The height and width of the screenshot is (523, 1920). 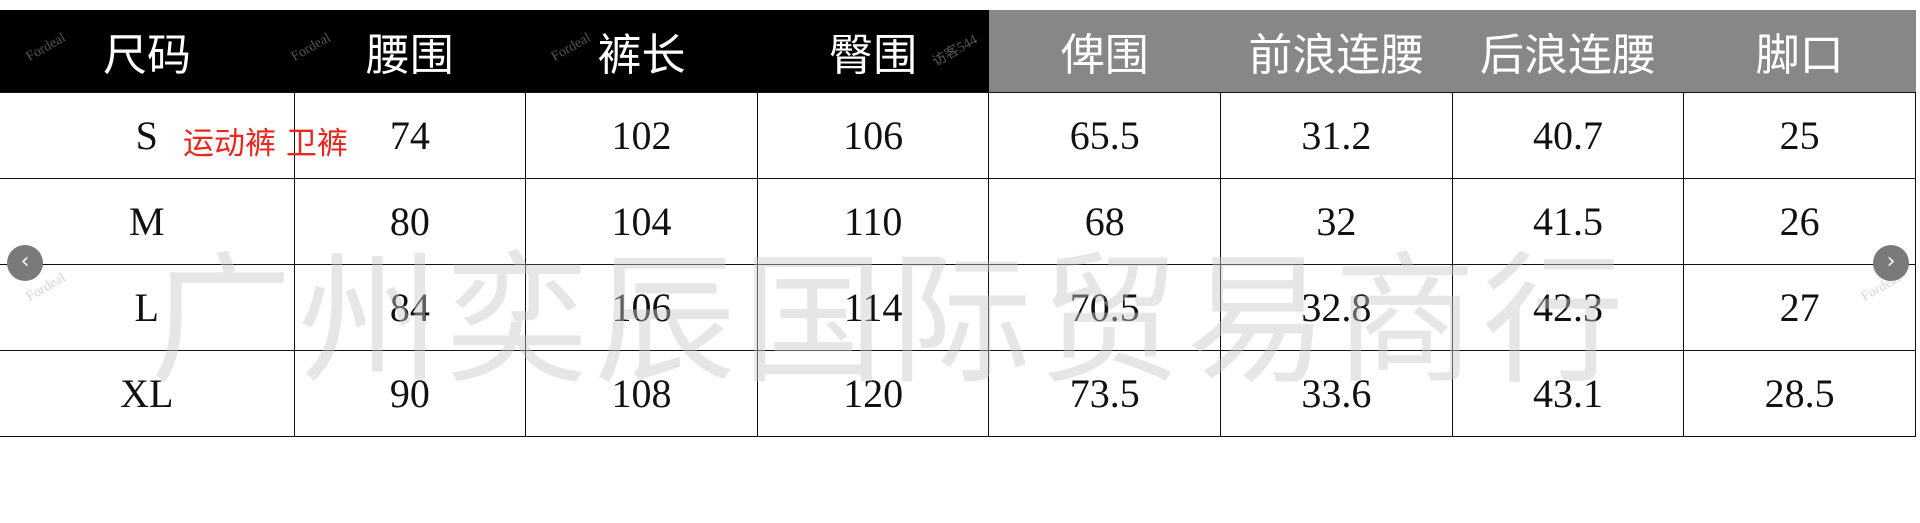 I want to click on value-cell: 70.5, so click(x=1105, y=307).